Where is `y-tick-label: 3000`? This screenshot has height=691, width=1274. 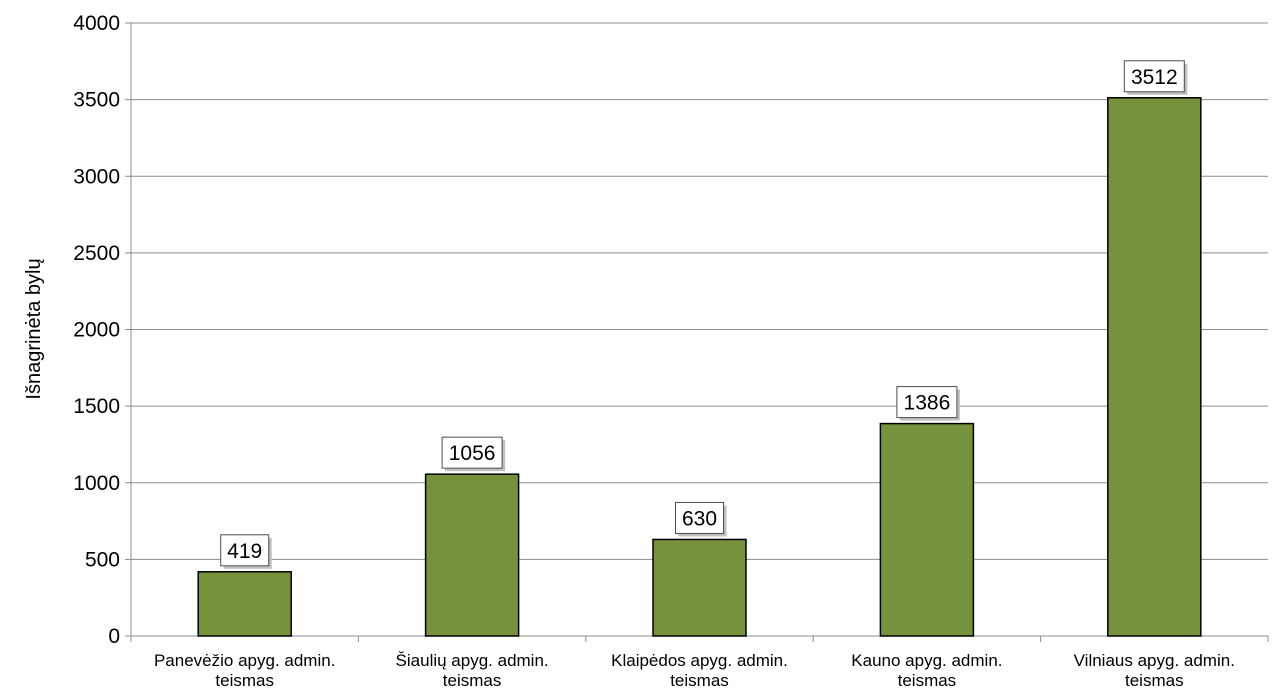
y-tick-label: 3000 is located at coordinates (96, 176).